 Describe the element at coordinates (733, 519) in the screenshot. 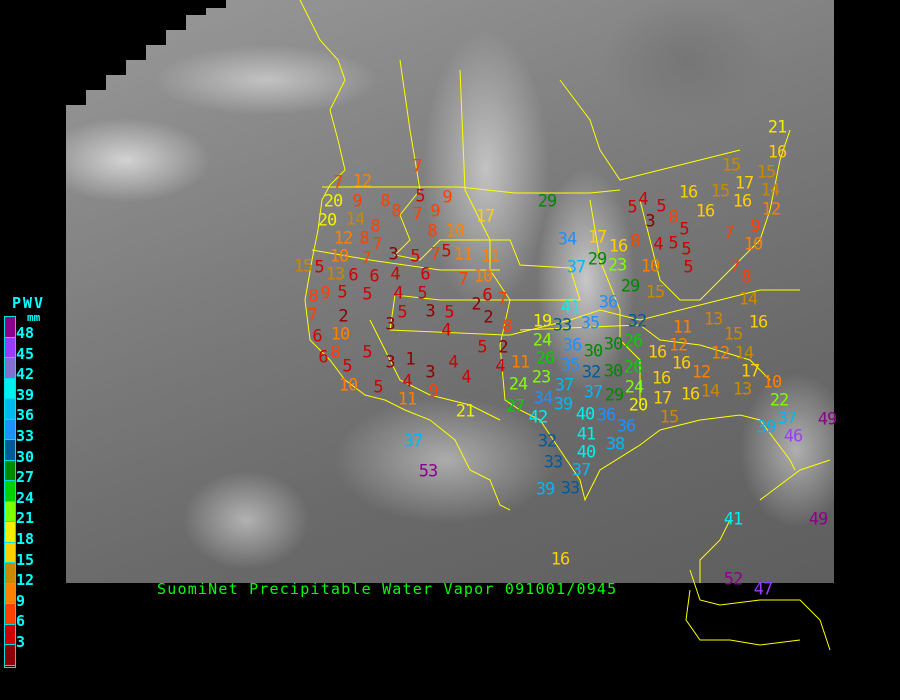

I see `station-pwv-value: 41` at that location.